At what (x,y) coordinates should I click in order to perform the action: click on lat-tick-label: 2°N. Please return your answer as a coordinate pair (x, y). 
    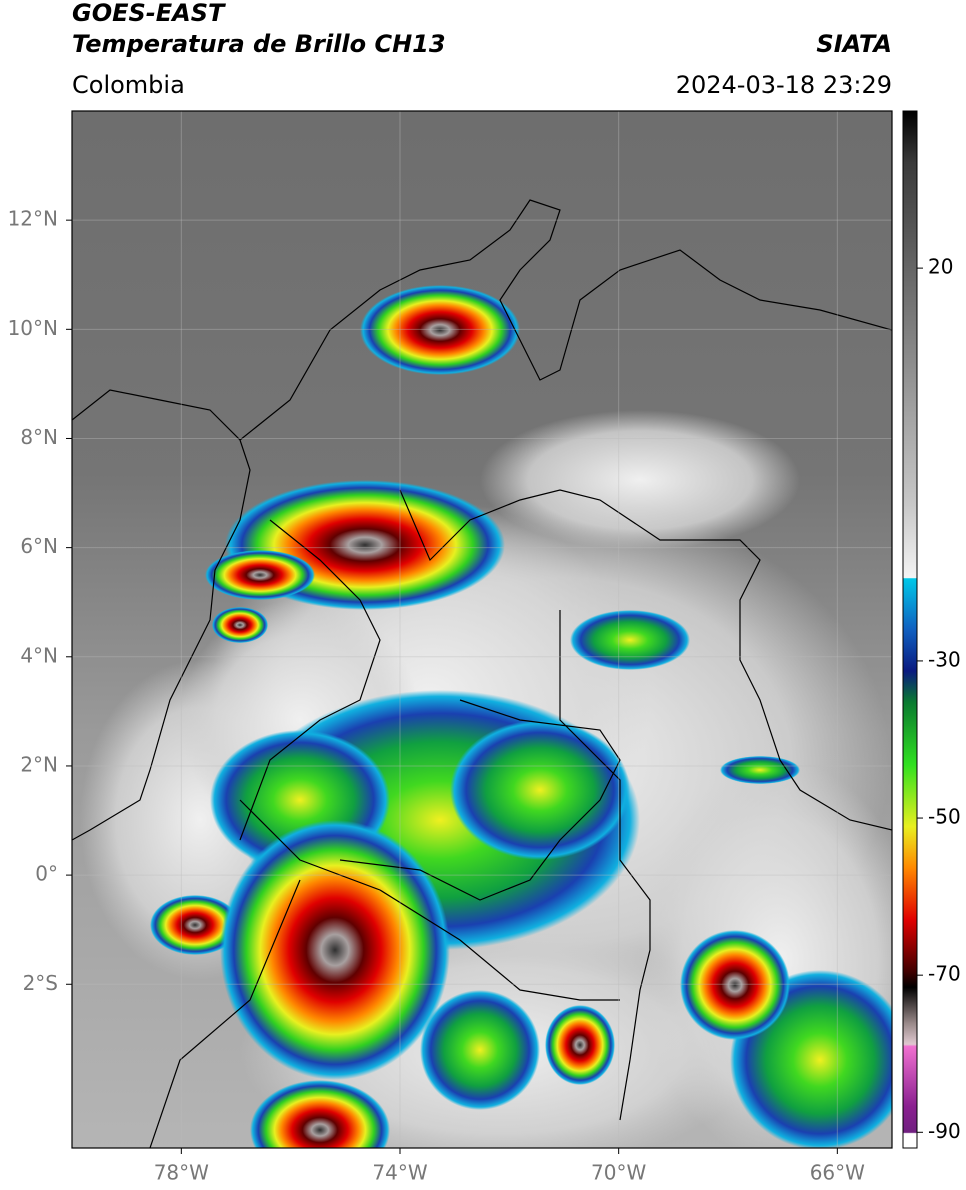
    Looking at the image, I should click on (39, 764).